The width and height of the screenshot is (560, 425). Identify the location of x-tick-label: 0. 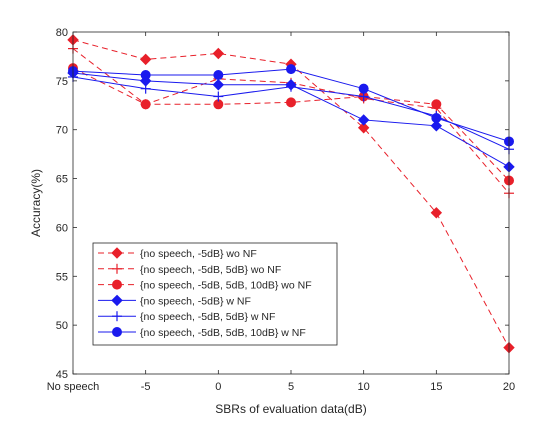
(218, 387).